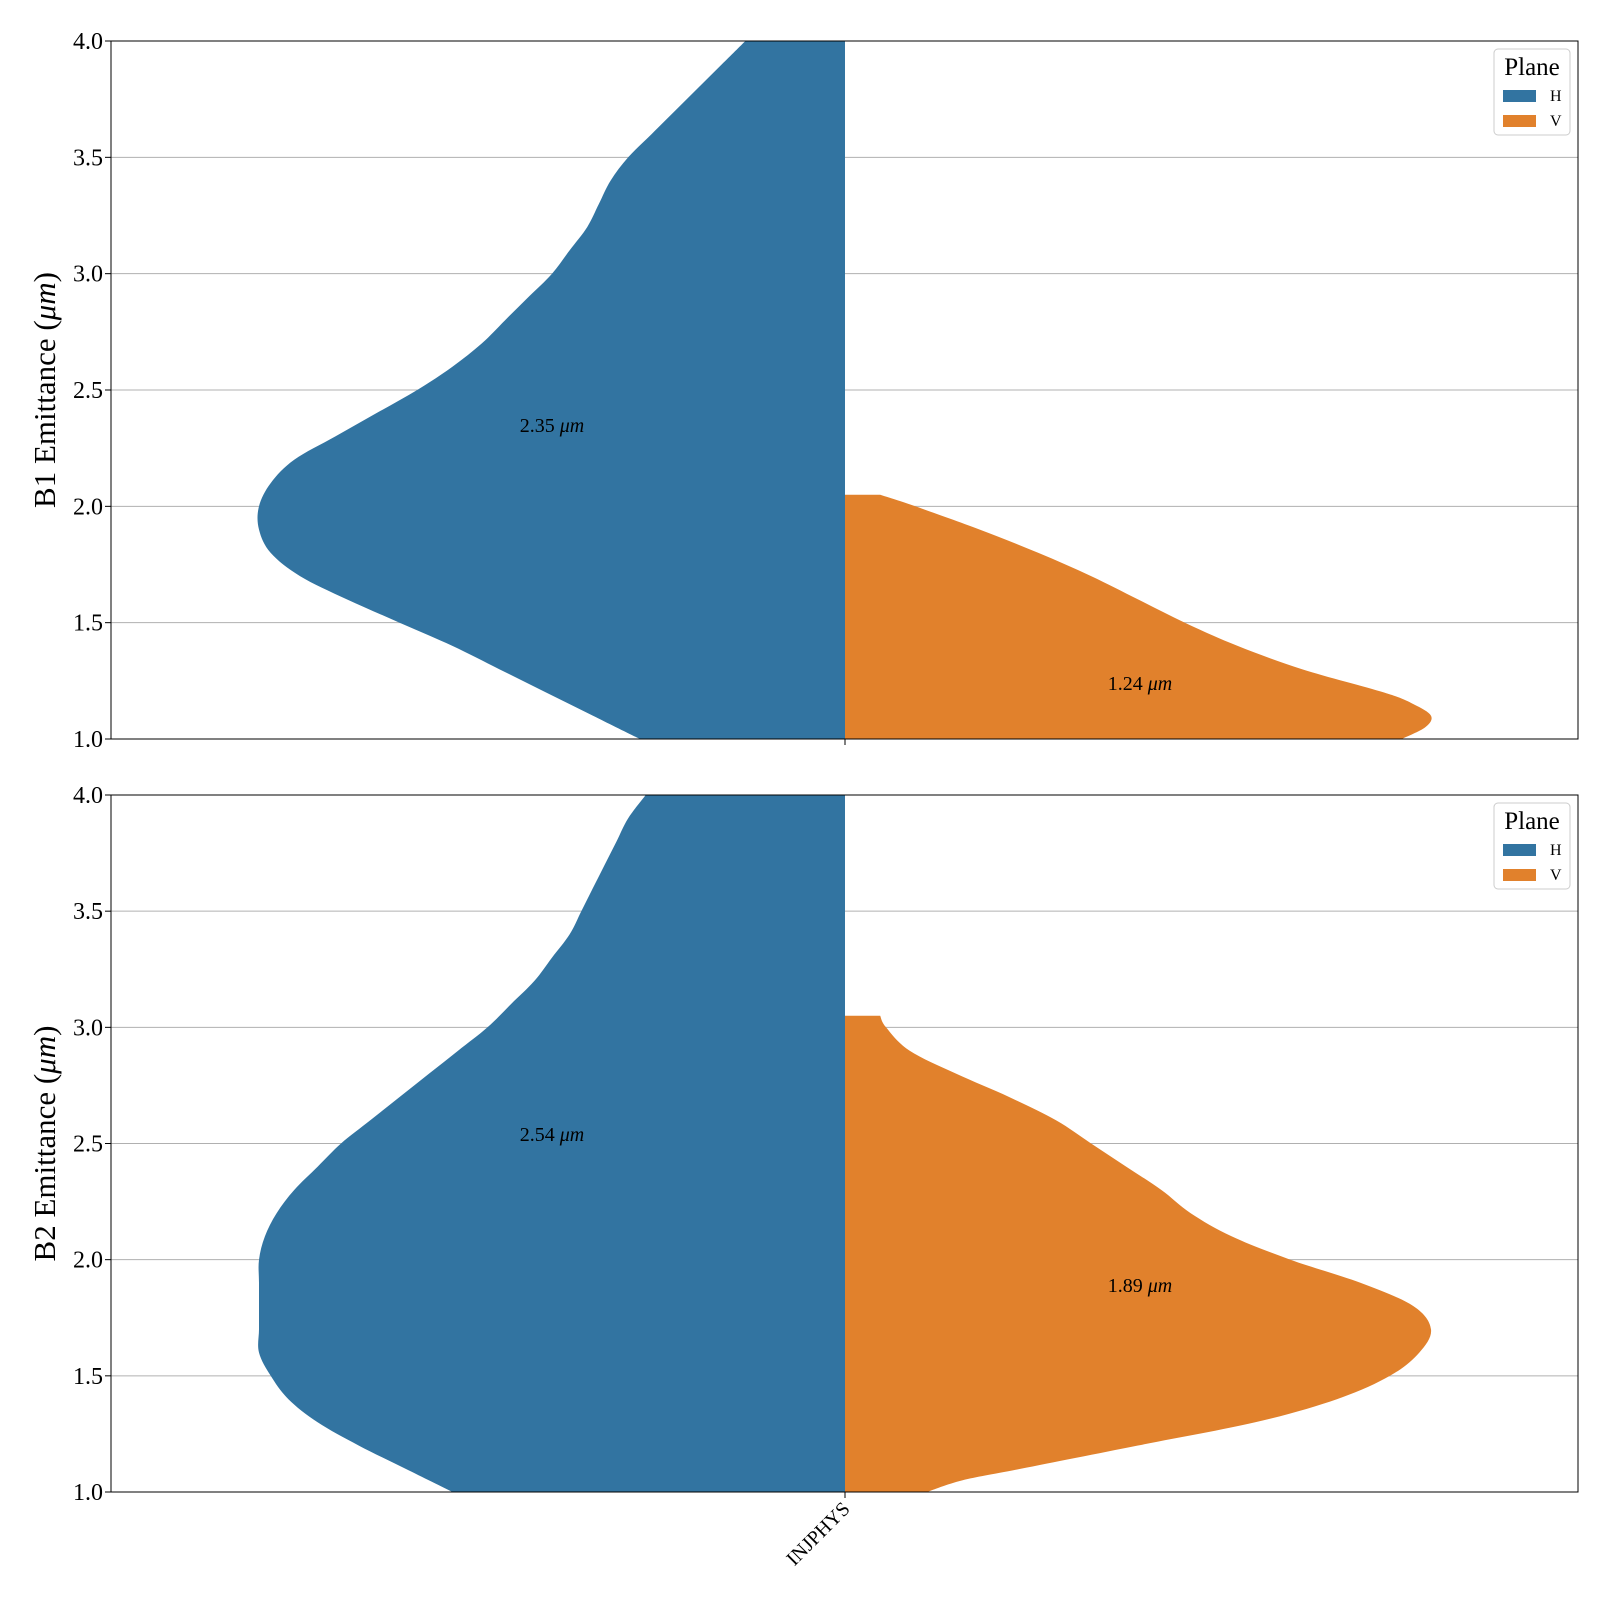  Describe the element at coordinates (44, 1144) in the screenshot. I see `y-axis-label: B2 Emittance (μm)` at that location.